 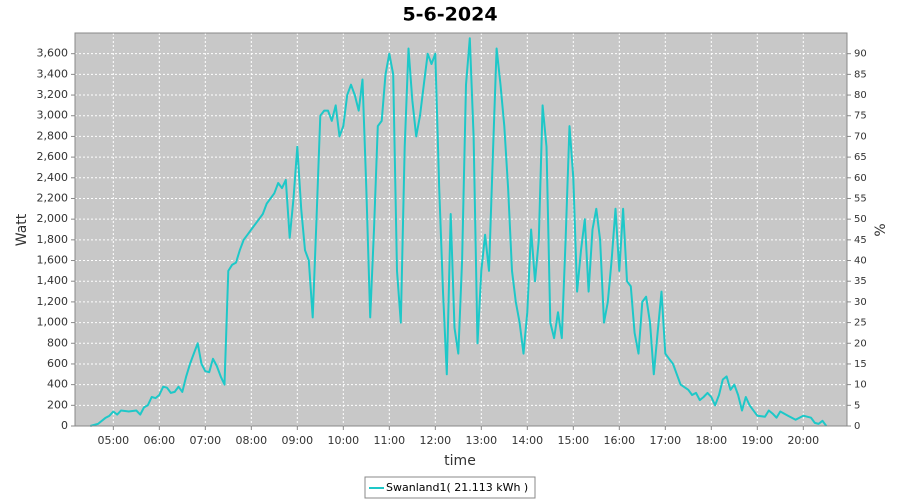 What do you see at coordinates (53, 94) in the screenshot?
I see `y-tick-label: 3,200` at bounding box center [53, 94].